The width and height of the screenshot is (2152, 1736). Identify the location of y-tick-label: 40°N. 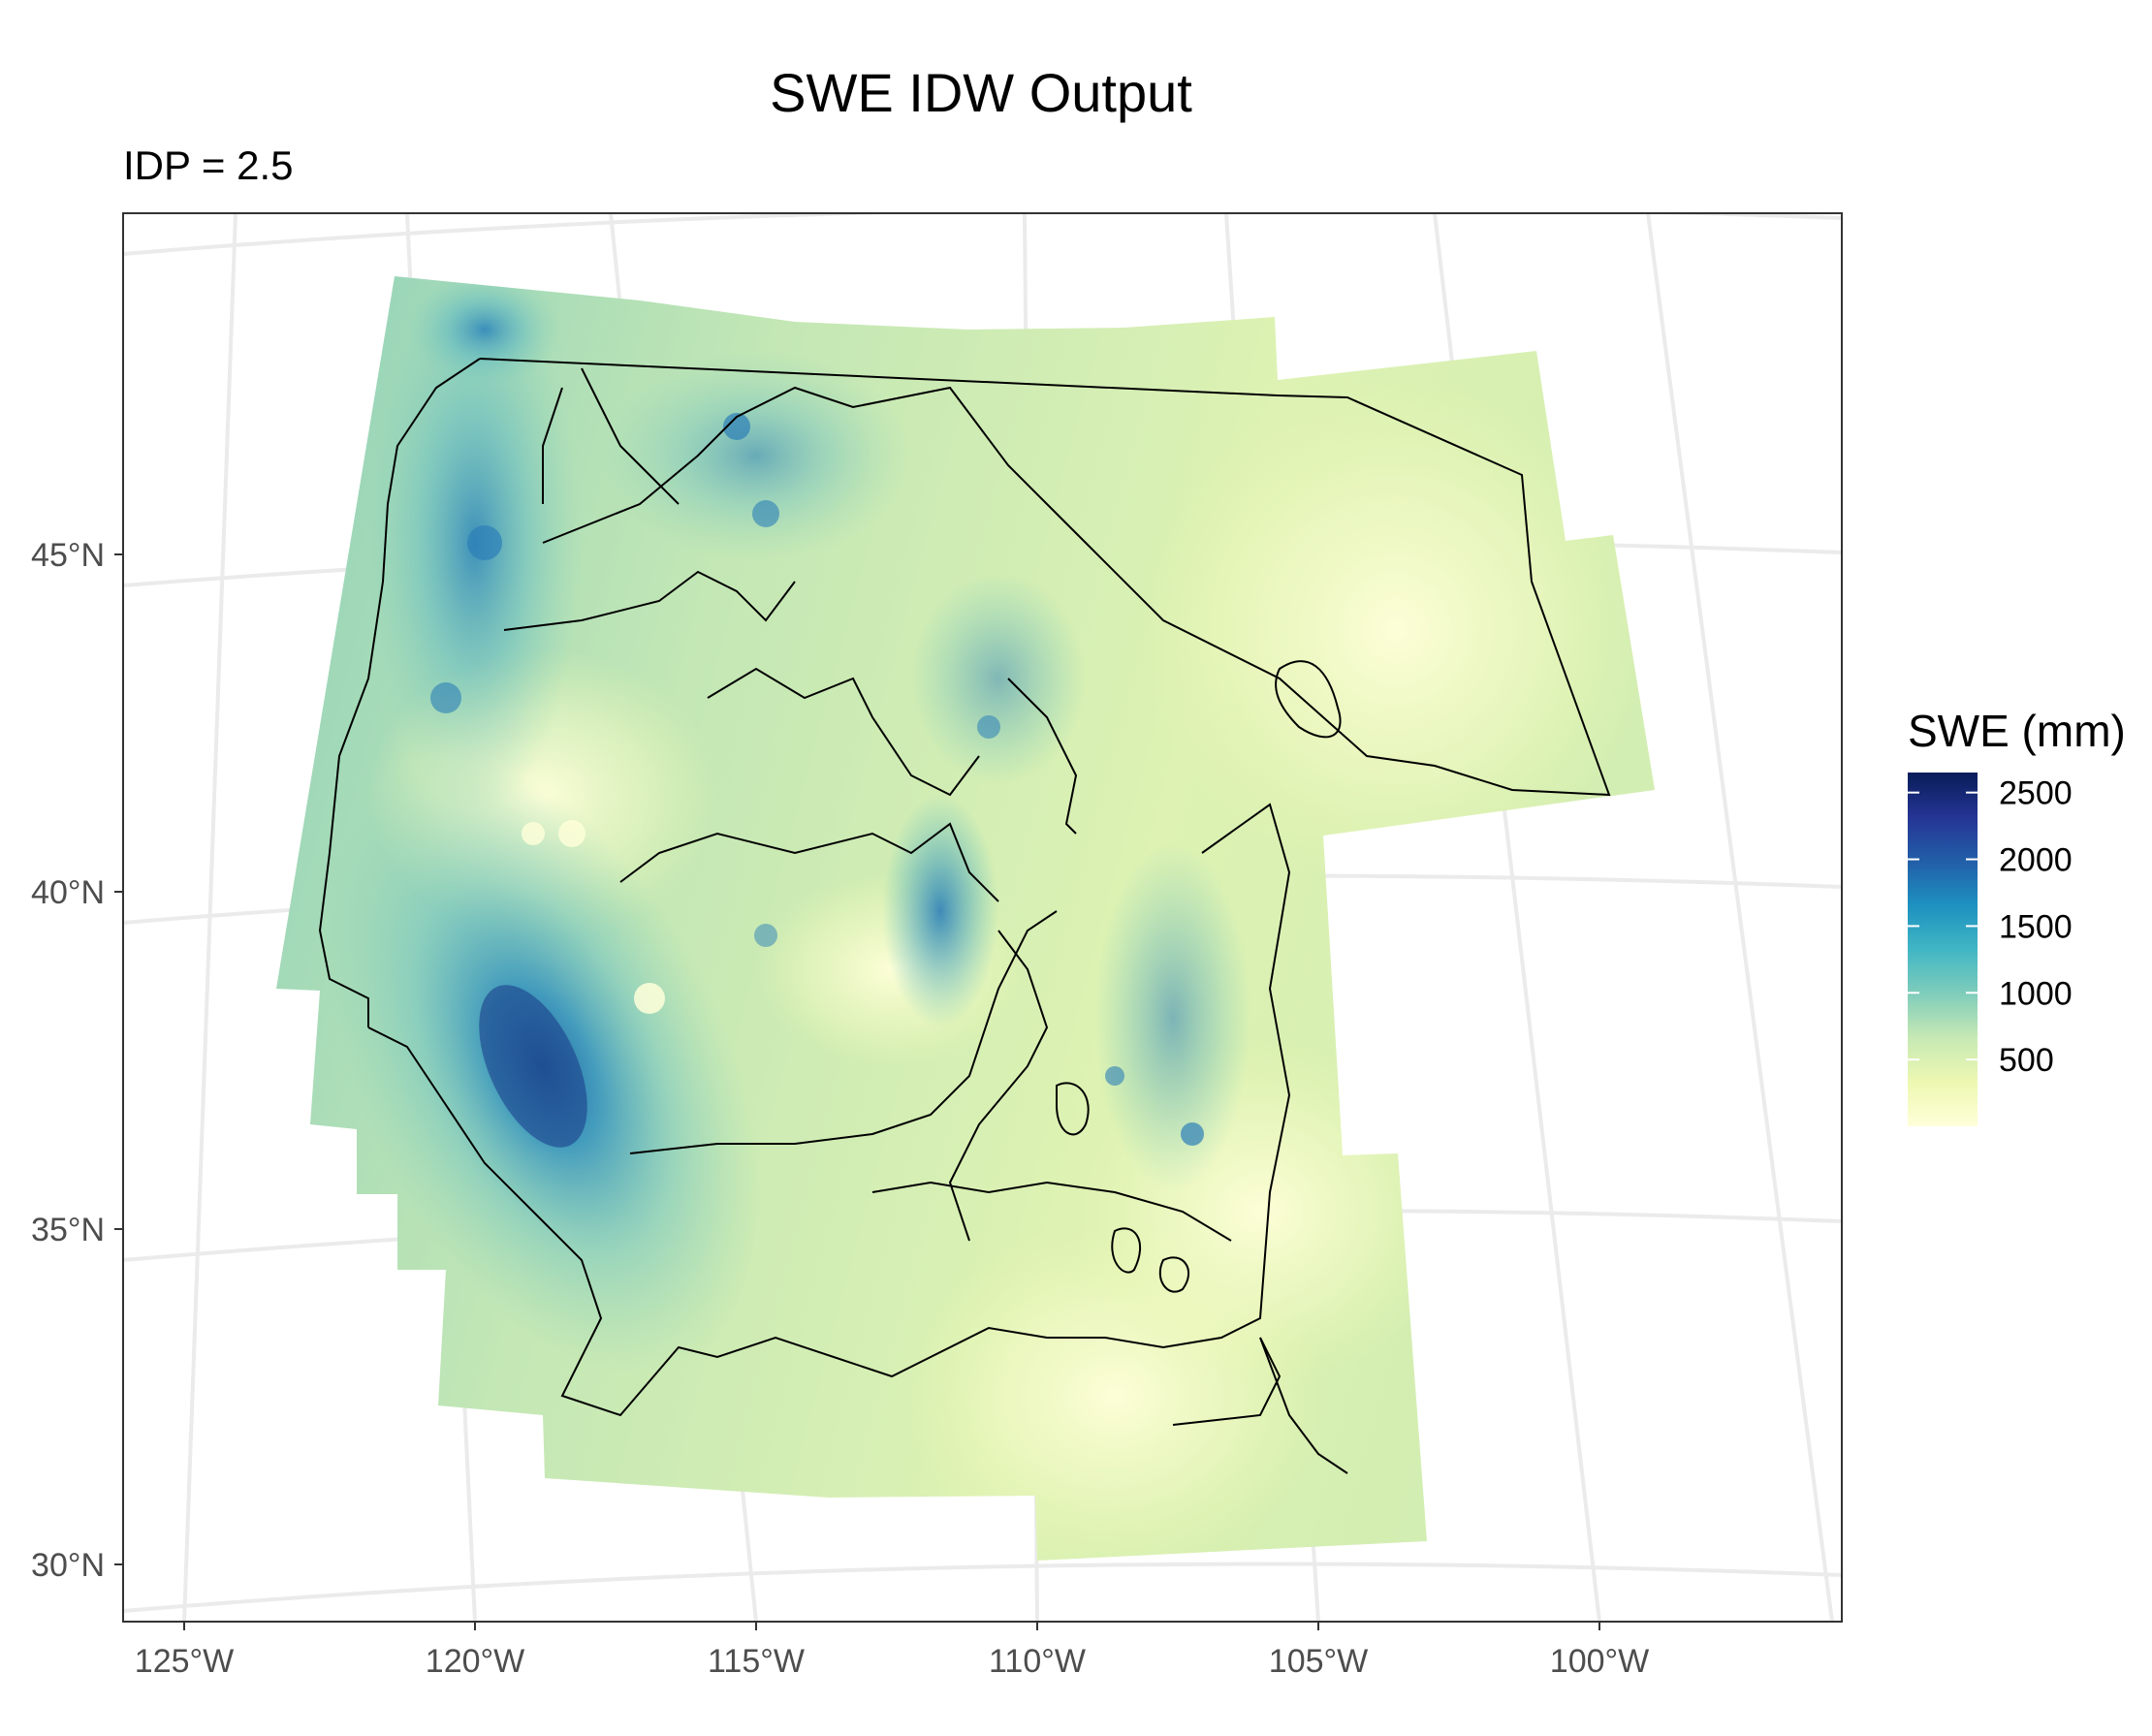
(68, 892).